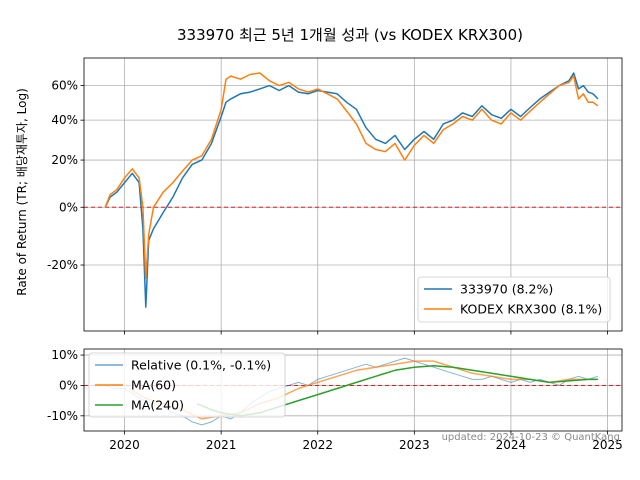  I want to click on footer-credit: updated: 2024-10-23 © QuantKang, so click(531, 437).